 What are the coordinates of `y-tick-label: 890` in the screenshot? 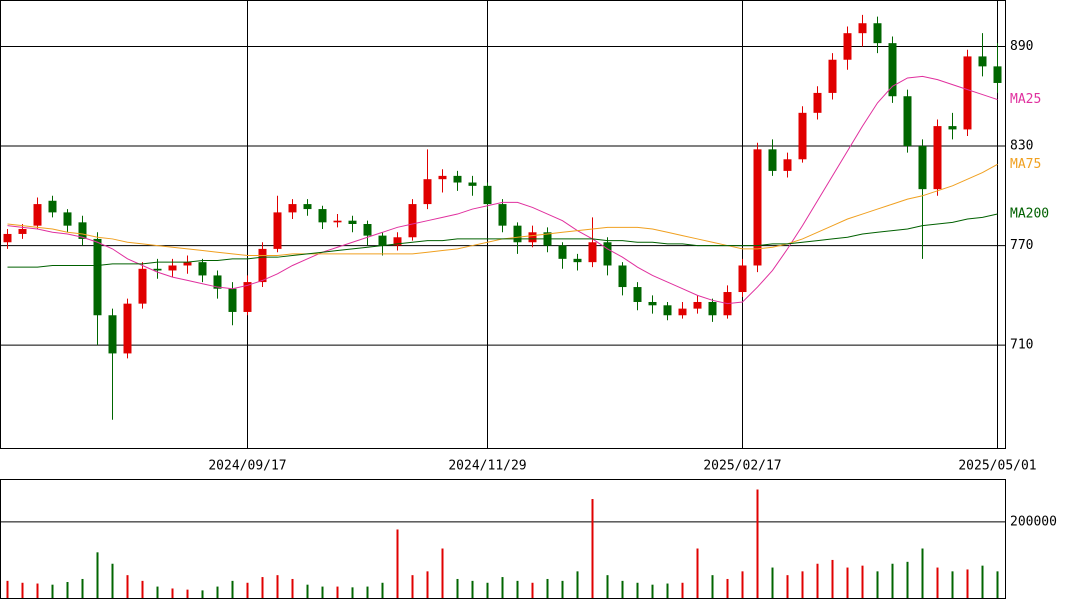 It's located at (1021, 46).